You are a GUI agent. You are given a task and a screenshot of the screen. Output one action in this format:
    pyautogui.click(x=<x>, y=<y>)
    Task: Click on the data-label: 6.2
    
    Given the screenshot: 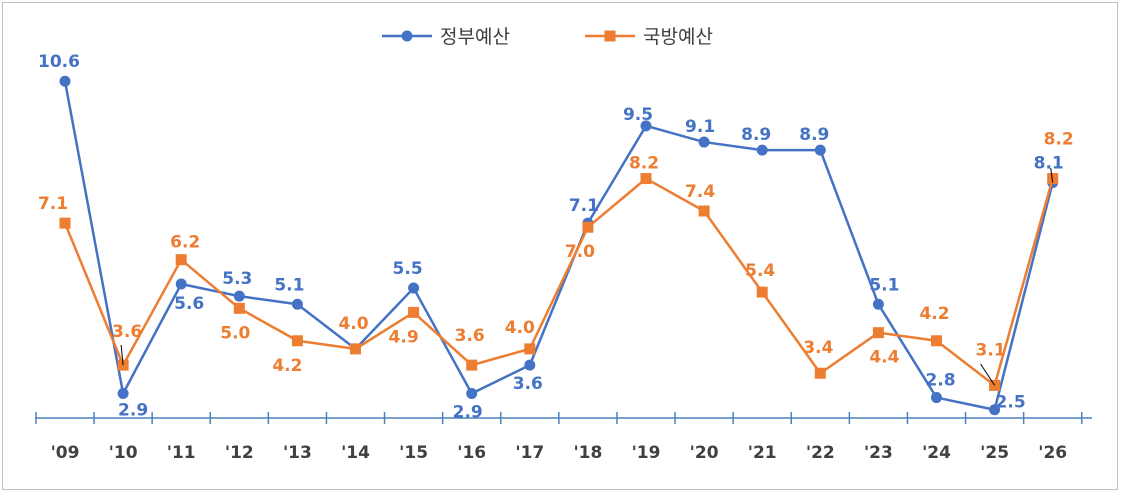 What is the action you would take?
    pyautogui.click(x=185, y=243)
    